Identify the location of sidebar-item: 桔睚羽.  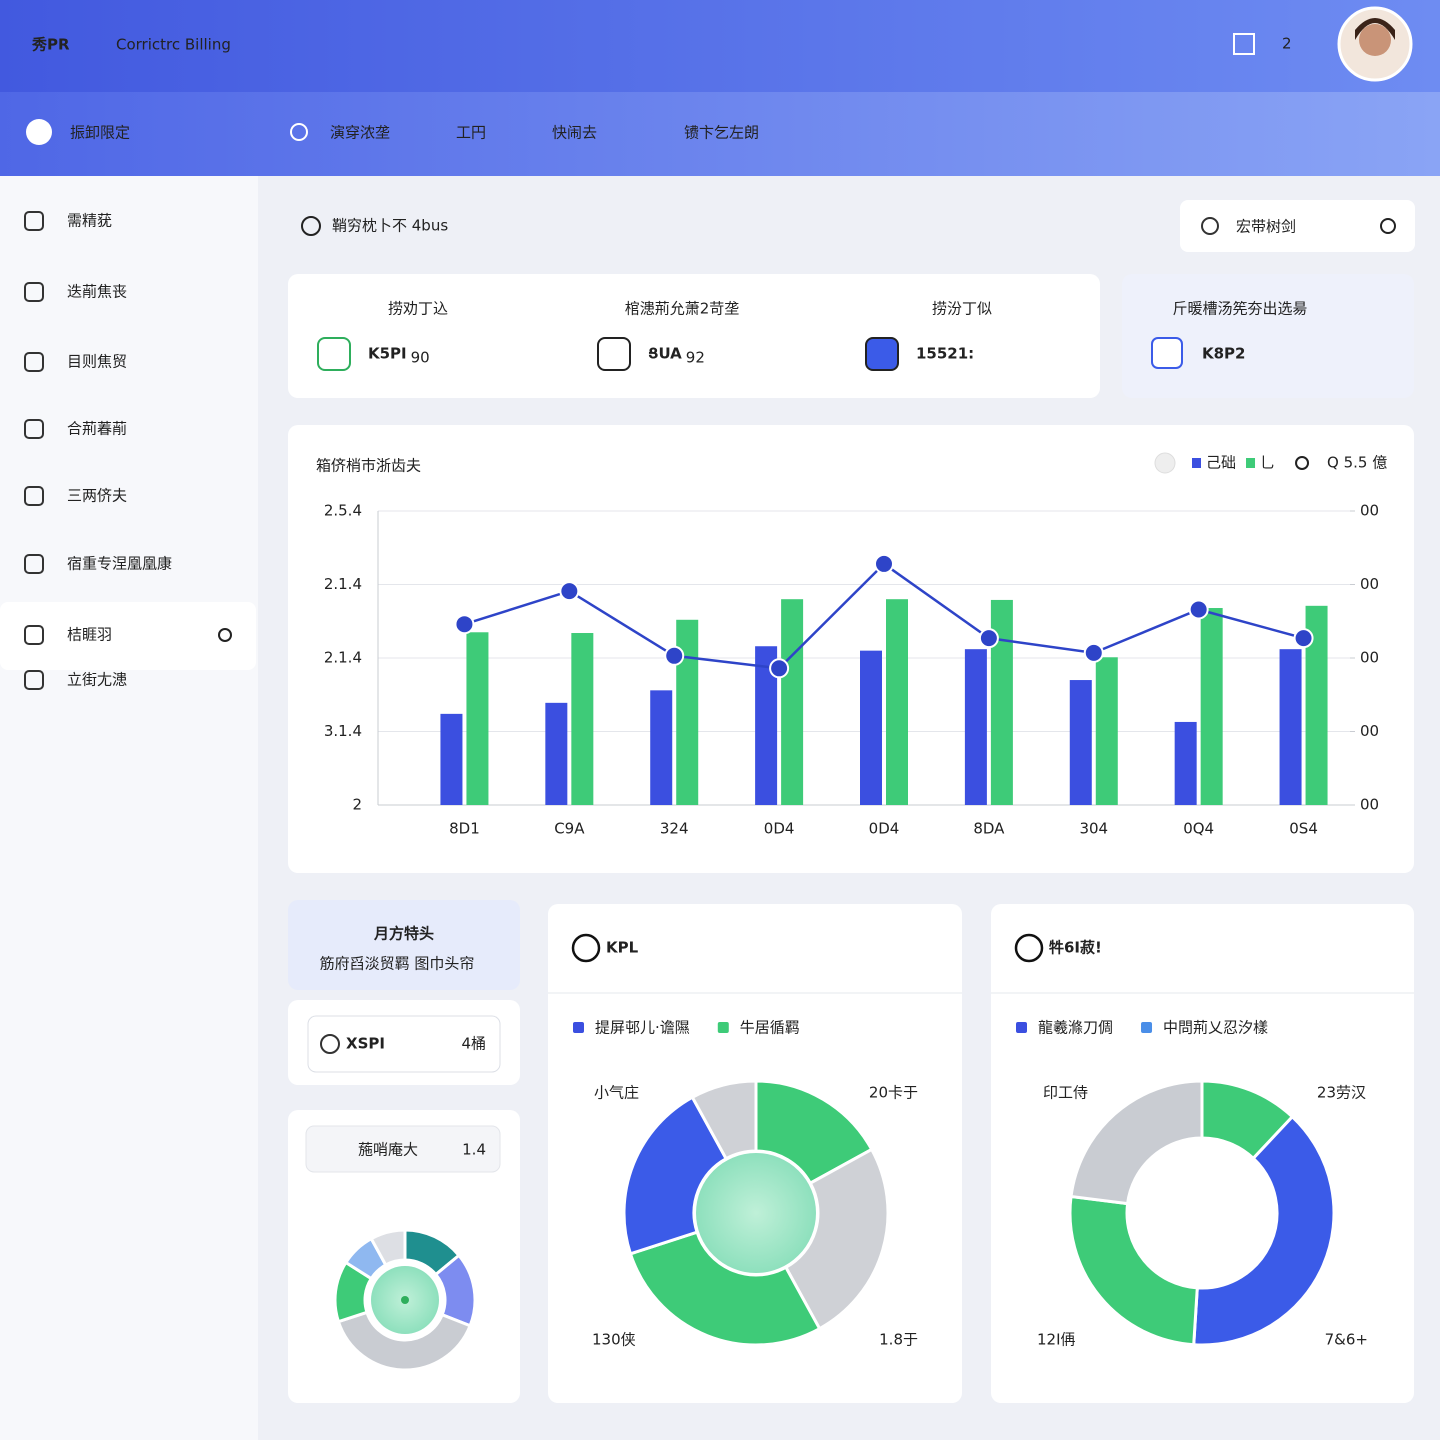
(89, 635).